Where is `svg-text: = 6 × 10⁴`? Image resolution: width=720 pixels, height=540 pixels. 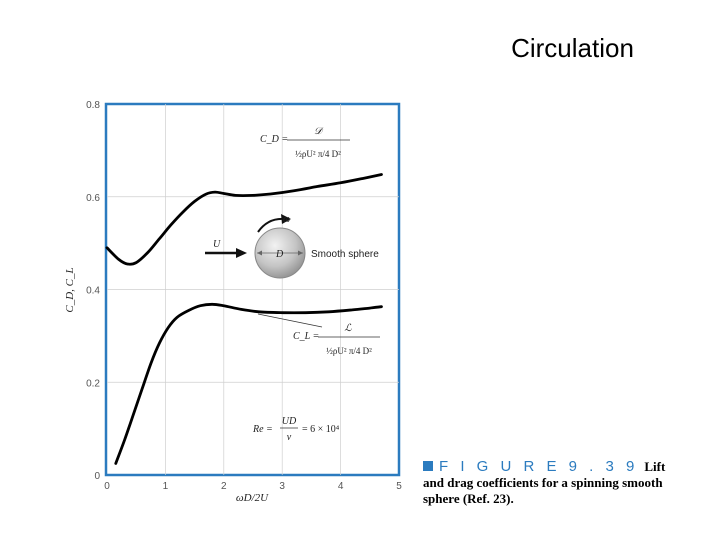
svg-text: = 6 × 10⁴ is located at coordinates (321, 429).